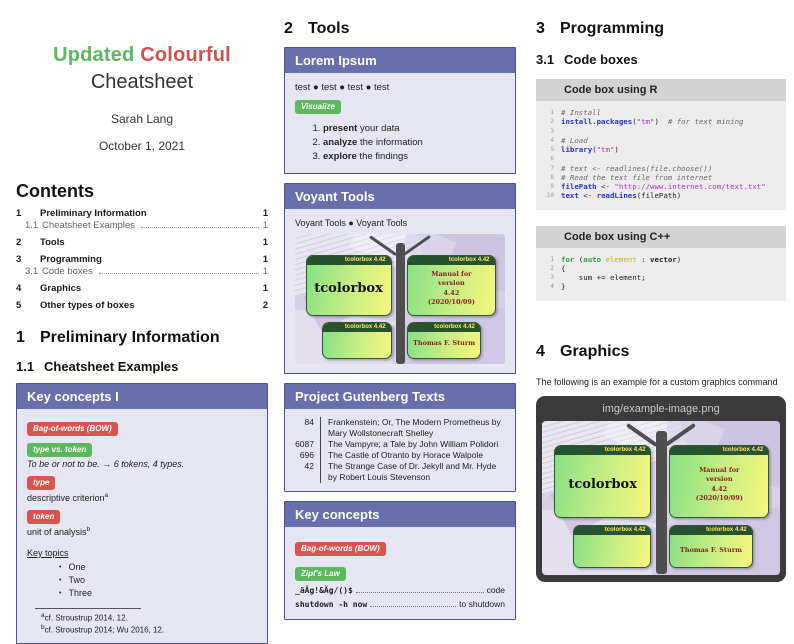 The image size is (794, 644). I want to click on term-badge-row: token, so click(142, 517).